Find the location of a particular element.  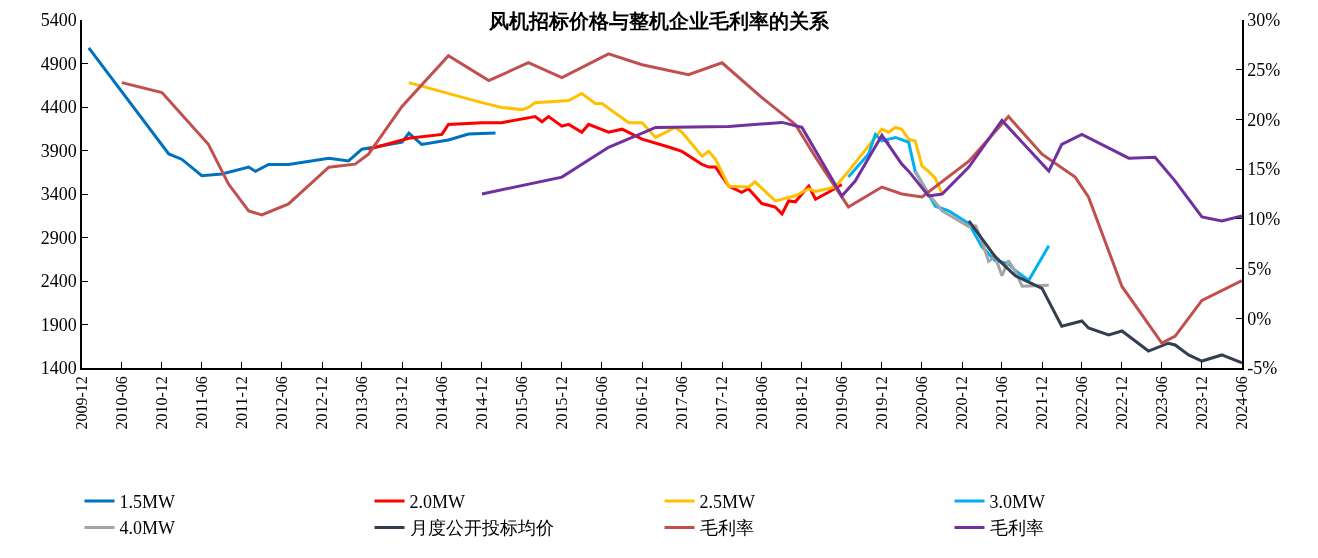

legend-label: 3.0MW is located at coordinates (1017, 502).